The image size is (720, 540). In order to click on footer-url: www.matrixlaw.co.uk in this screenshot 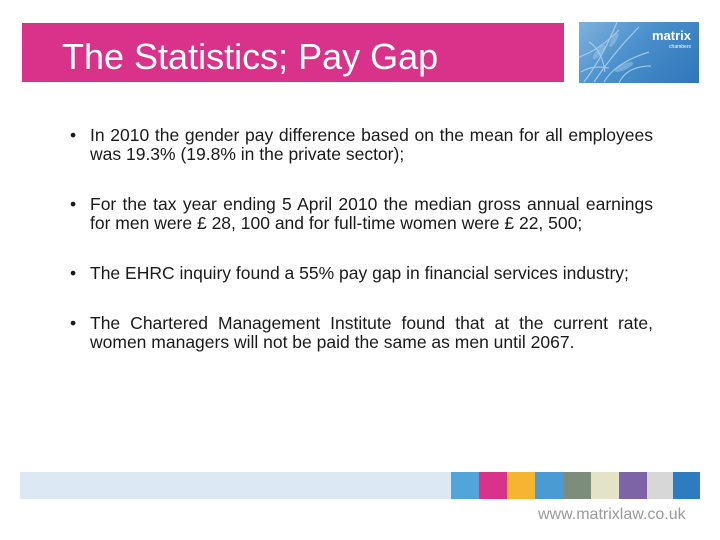, I will do `click(612, 514)`.